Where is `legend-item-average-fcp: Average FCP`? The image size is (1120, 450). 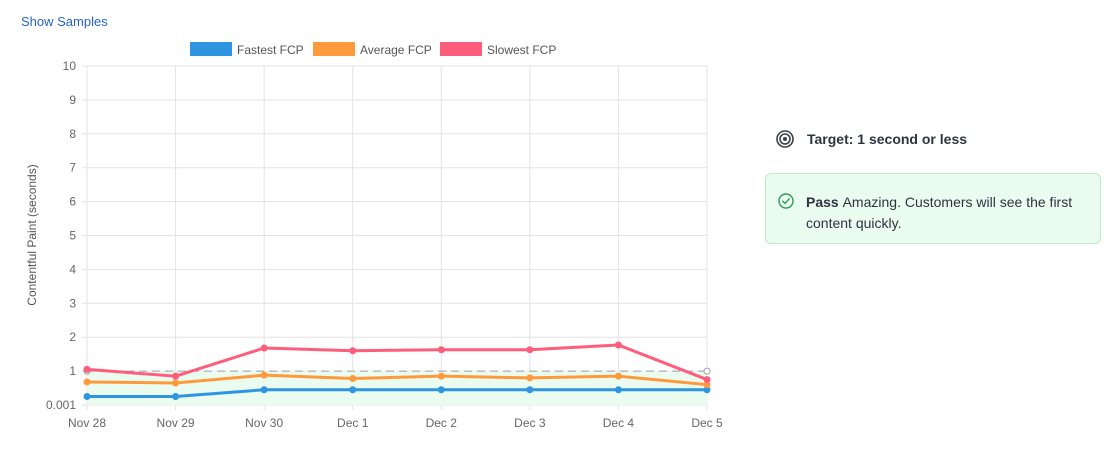
legend-item-average-fcp: Average FCP is located at coordinates (372, 49).